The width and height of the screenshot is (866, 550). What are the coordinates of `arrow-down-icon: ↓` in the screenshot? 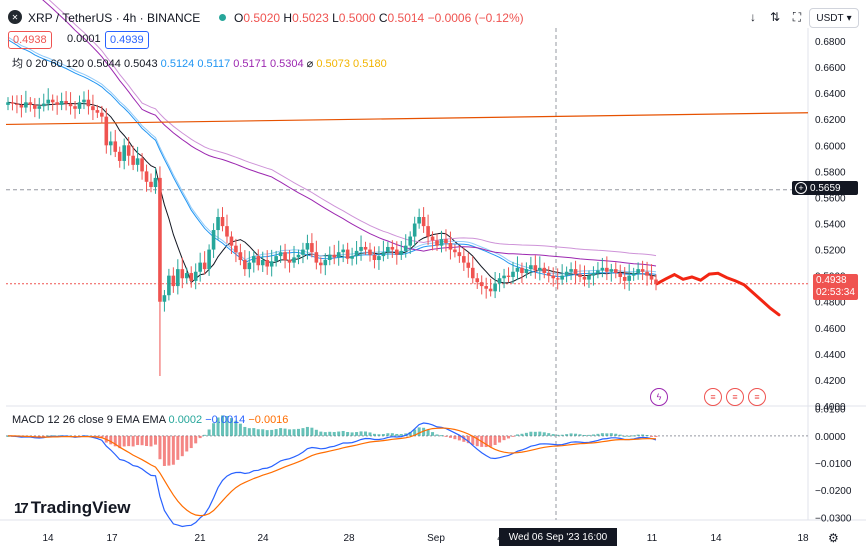 It's located at (753, 17).